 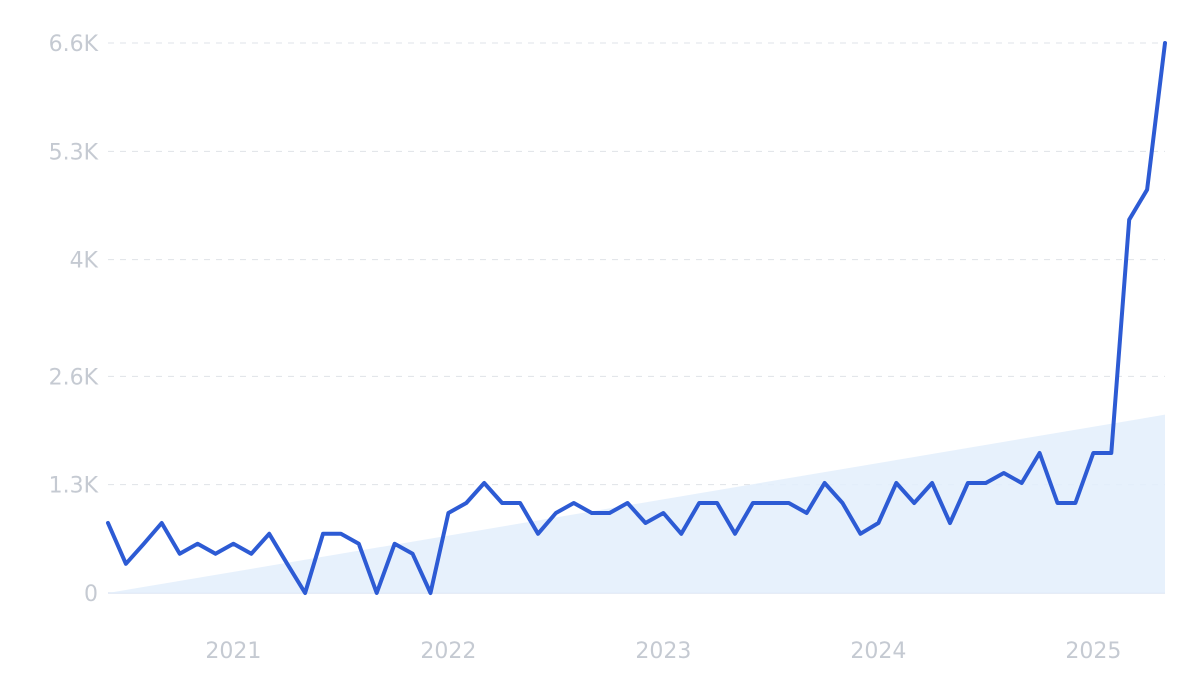 I want to click on x-tick-label: 2024, so click(x=878, y=651).